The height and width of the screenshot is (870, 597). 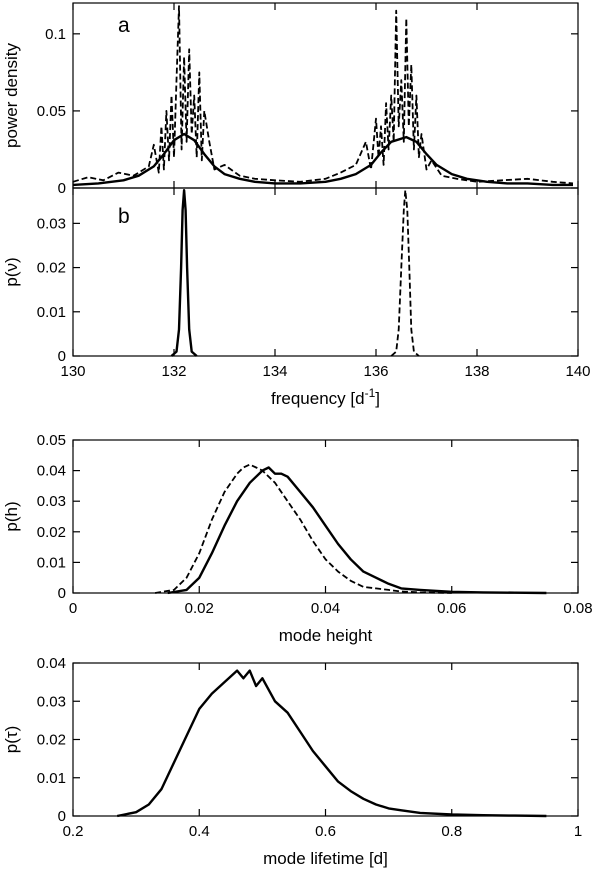 What do you see at coordinates (325, 397) in the screenshot?
I see `x-axis-label: frequency [d-1]` at bounding box center [325, 397].